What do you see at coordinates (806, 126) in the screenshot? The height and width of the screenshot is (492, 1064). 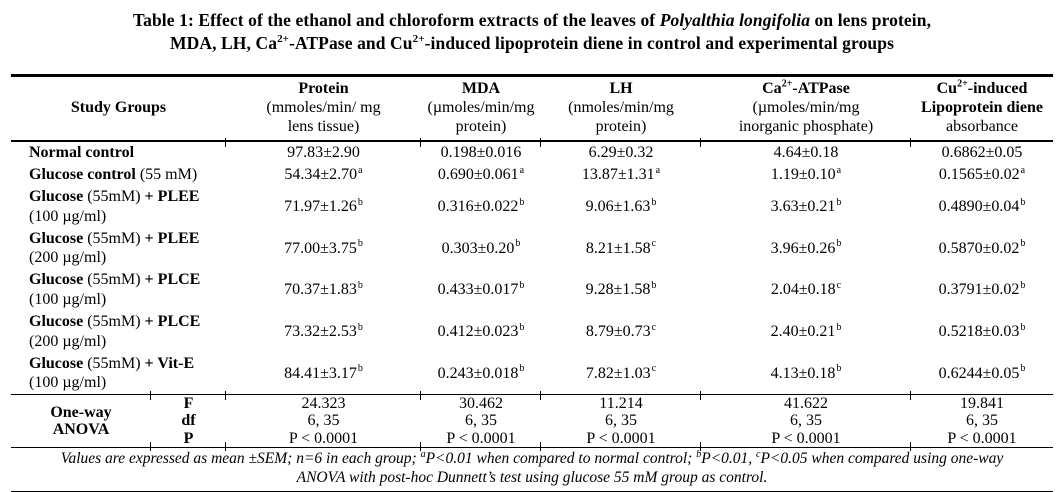 I see `text-segment: inorganic phosphate)` at bounding box center [806, 126].